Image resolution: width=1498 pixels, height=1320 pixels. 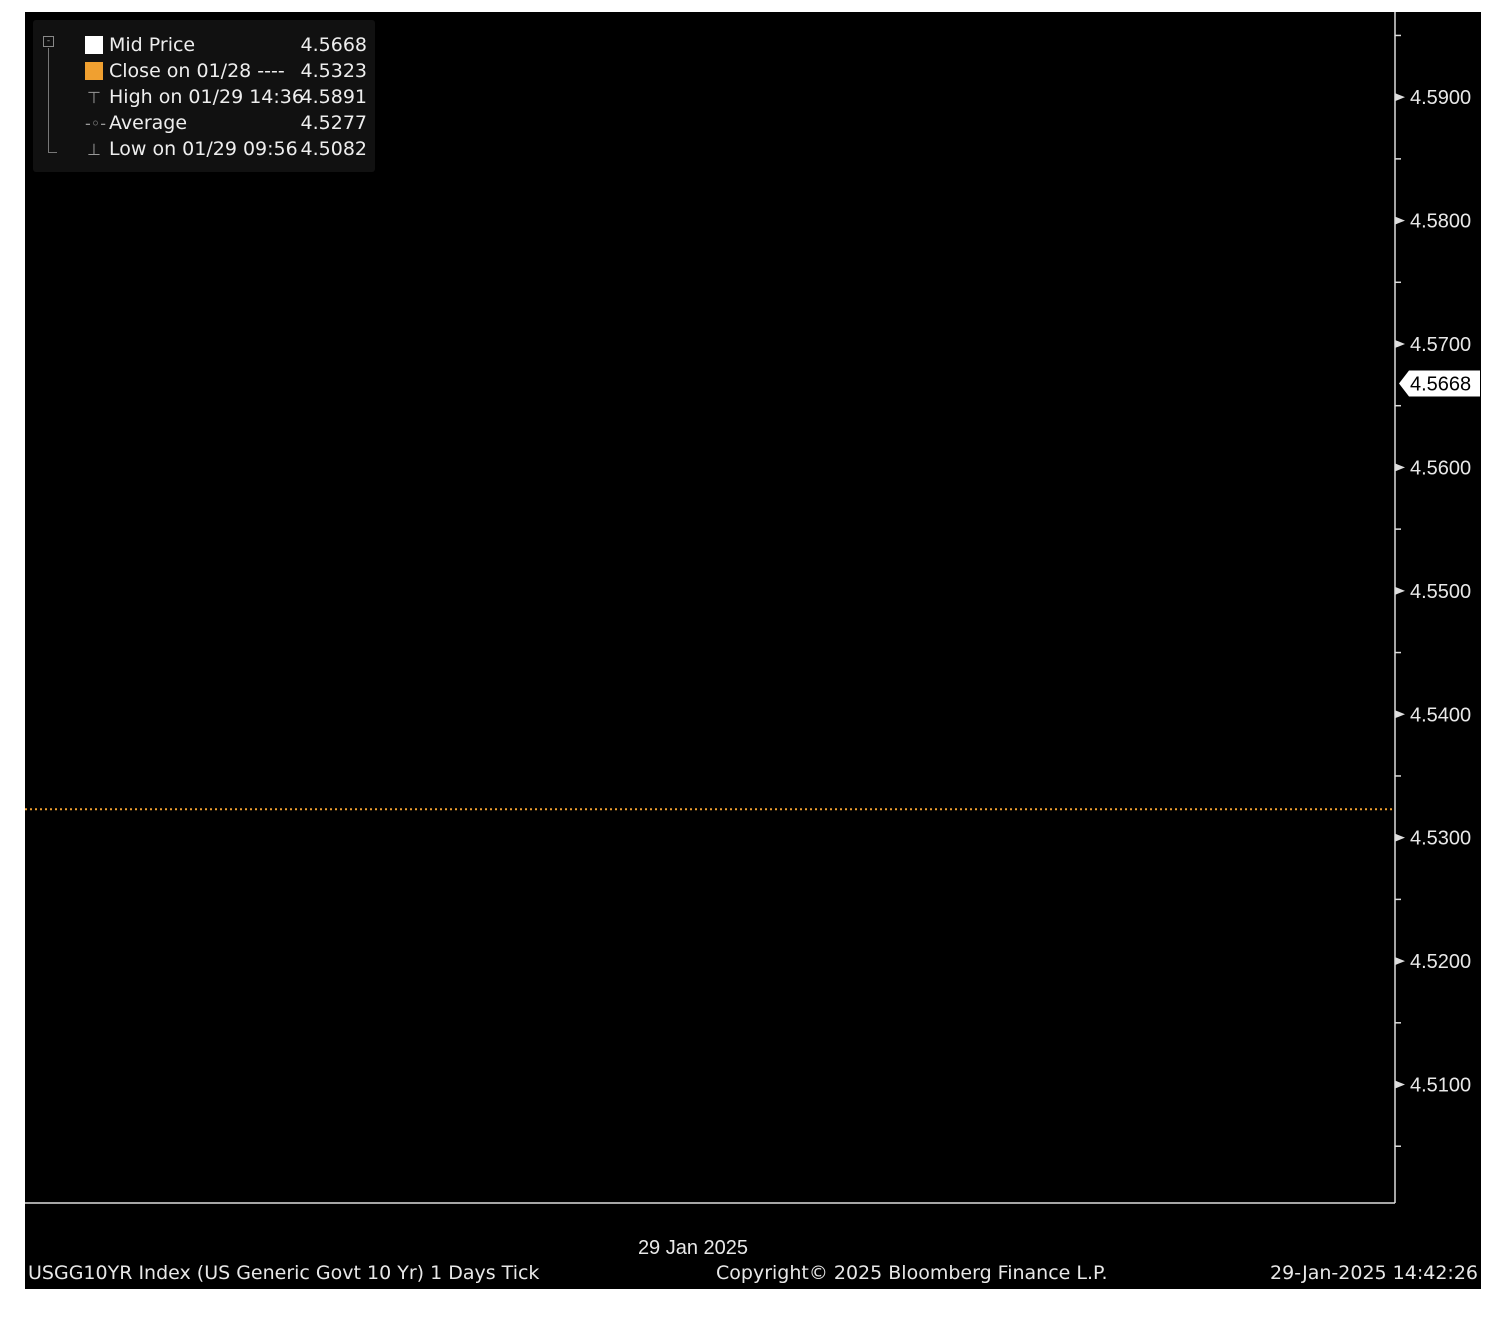 What do you see at coordinates (1440, 962) in the screenshot?
I see `y-tick-label: 4.5200` at bounding box center [1440, 962].